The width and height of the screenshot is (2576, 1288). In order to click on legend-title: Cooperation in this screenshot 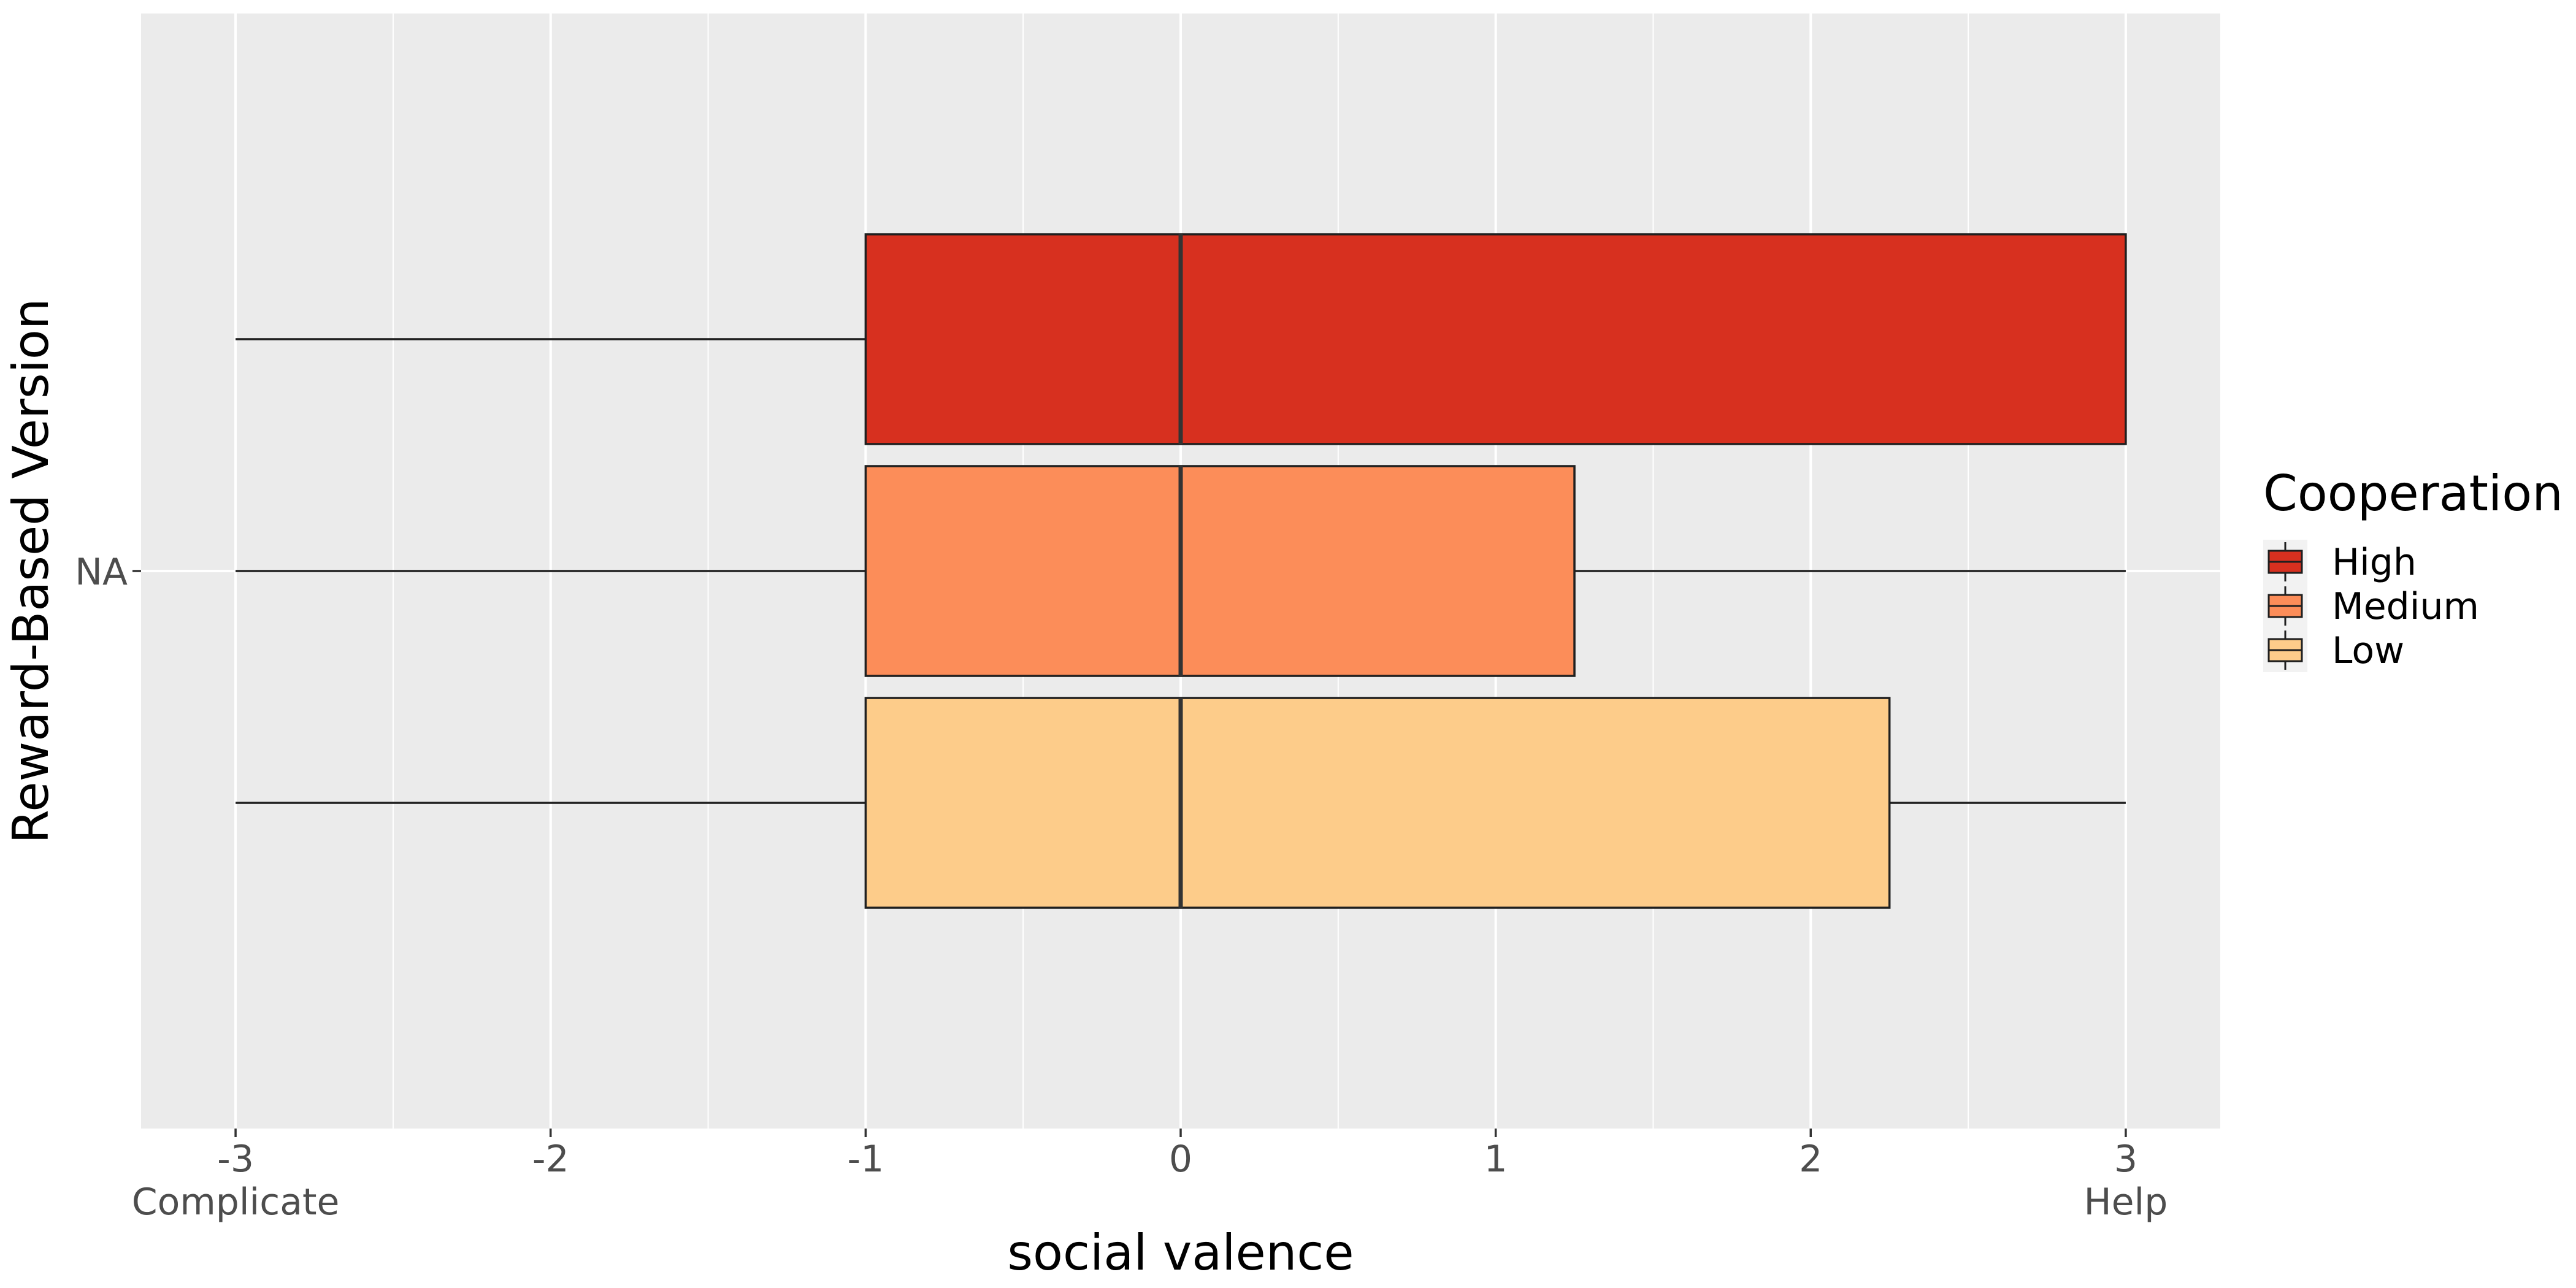, I will do `click(2413, 493)`.